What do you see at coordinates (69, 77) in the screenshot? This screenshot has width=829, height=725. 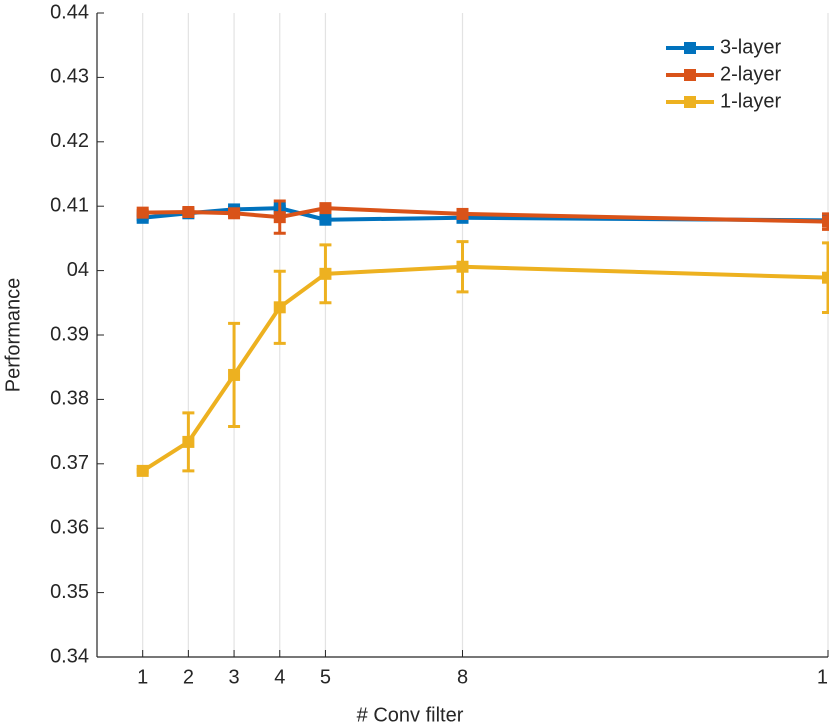 I see `y-tick-label: 0.43` at bounding box center [69, 77].